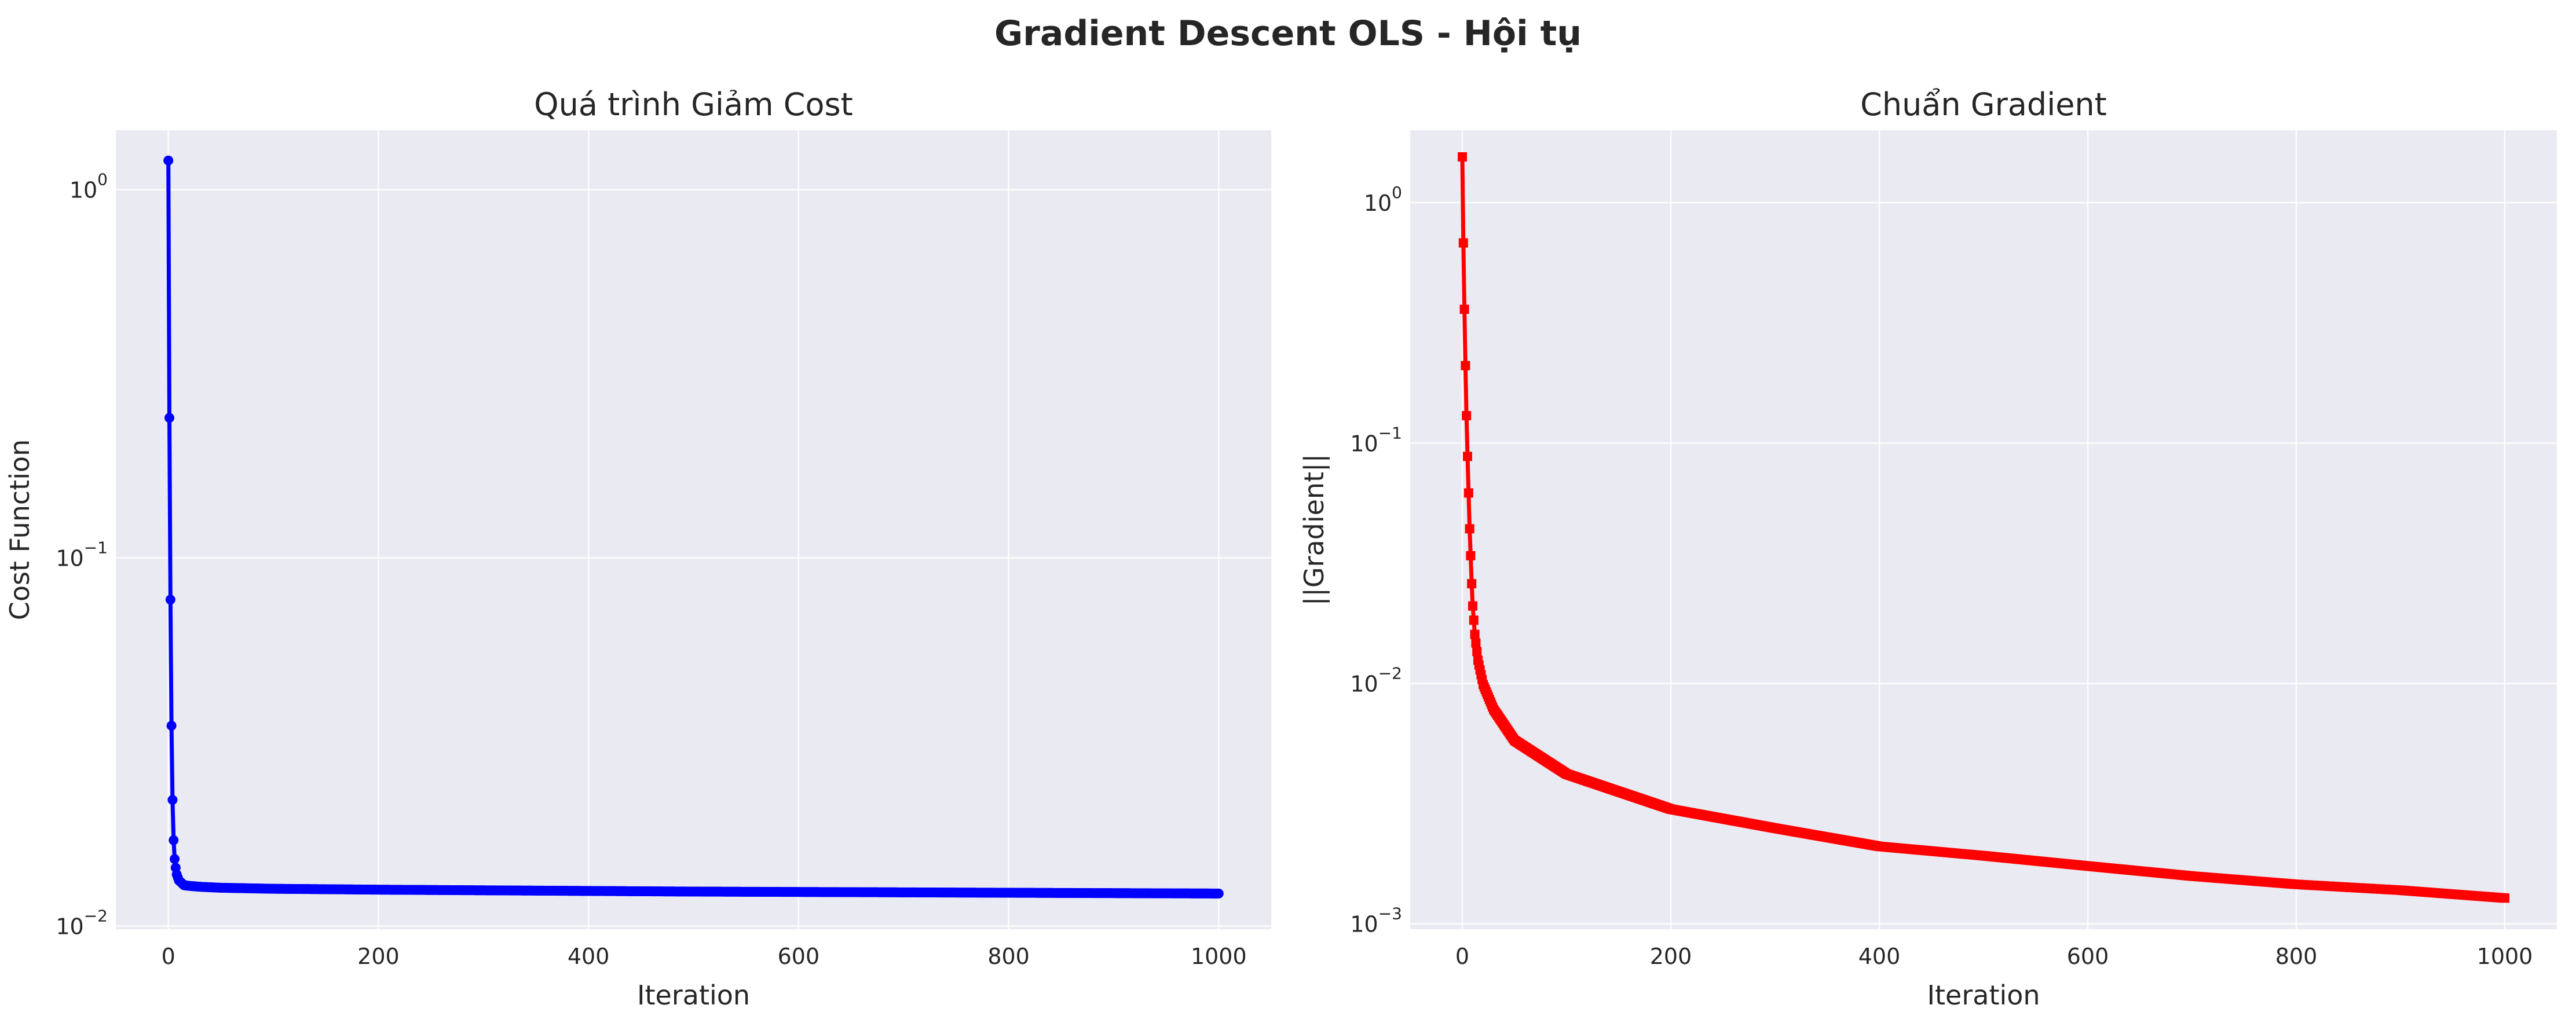 This screenshot has height=1023, width=2576. I want to click on cost-x-tick-label: 800, so click(1008, 957).